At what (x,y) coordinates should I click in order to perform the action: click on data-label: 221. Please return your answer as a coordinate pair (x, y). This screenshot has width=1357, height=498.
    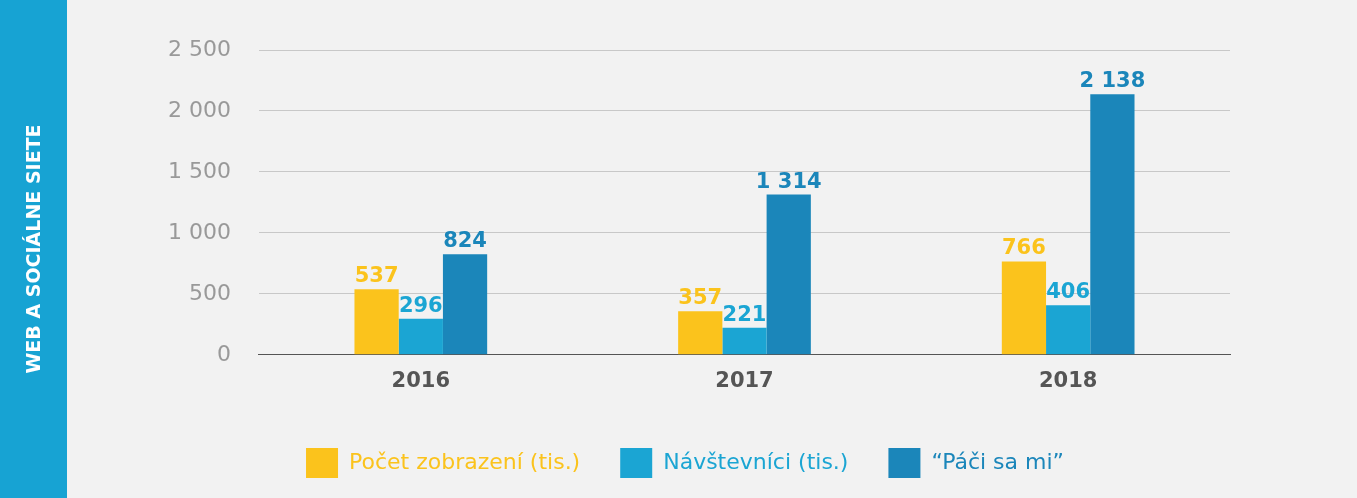
    Looking at the image, I should click on (744, 313).